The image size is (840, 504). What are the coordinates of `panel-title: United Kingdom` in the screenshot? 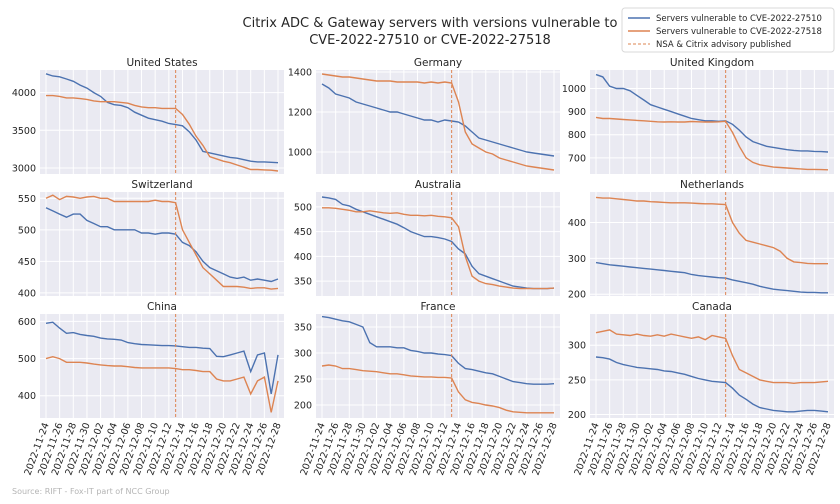 It's located at (712, 63).